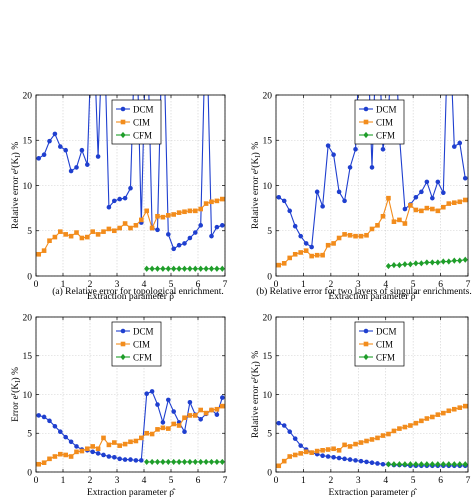 The width and height of the screenshot is (474, 503). What do you see at coordinates (372, 444) in the screenshot?
I see `series-line-dcm` at bounding box center [372, 444].